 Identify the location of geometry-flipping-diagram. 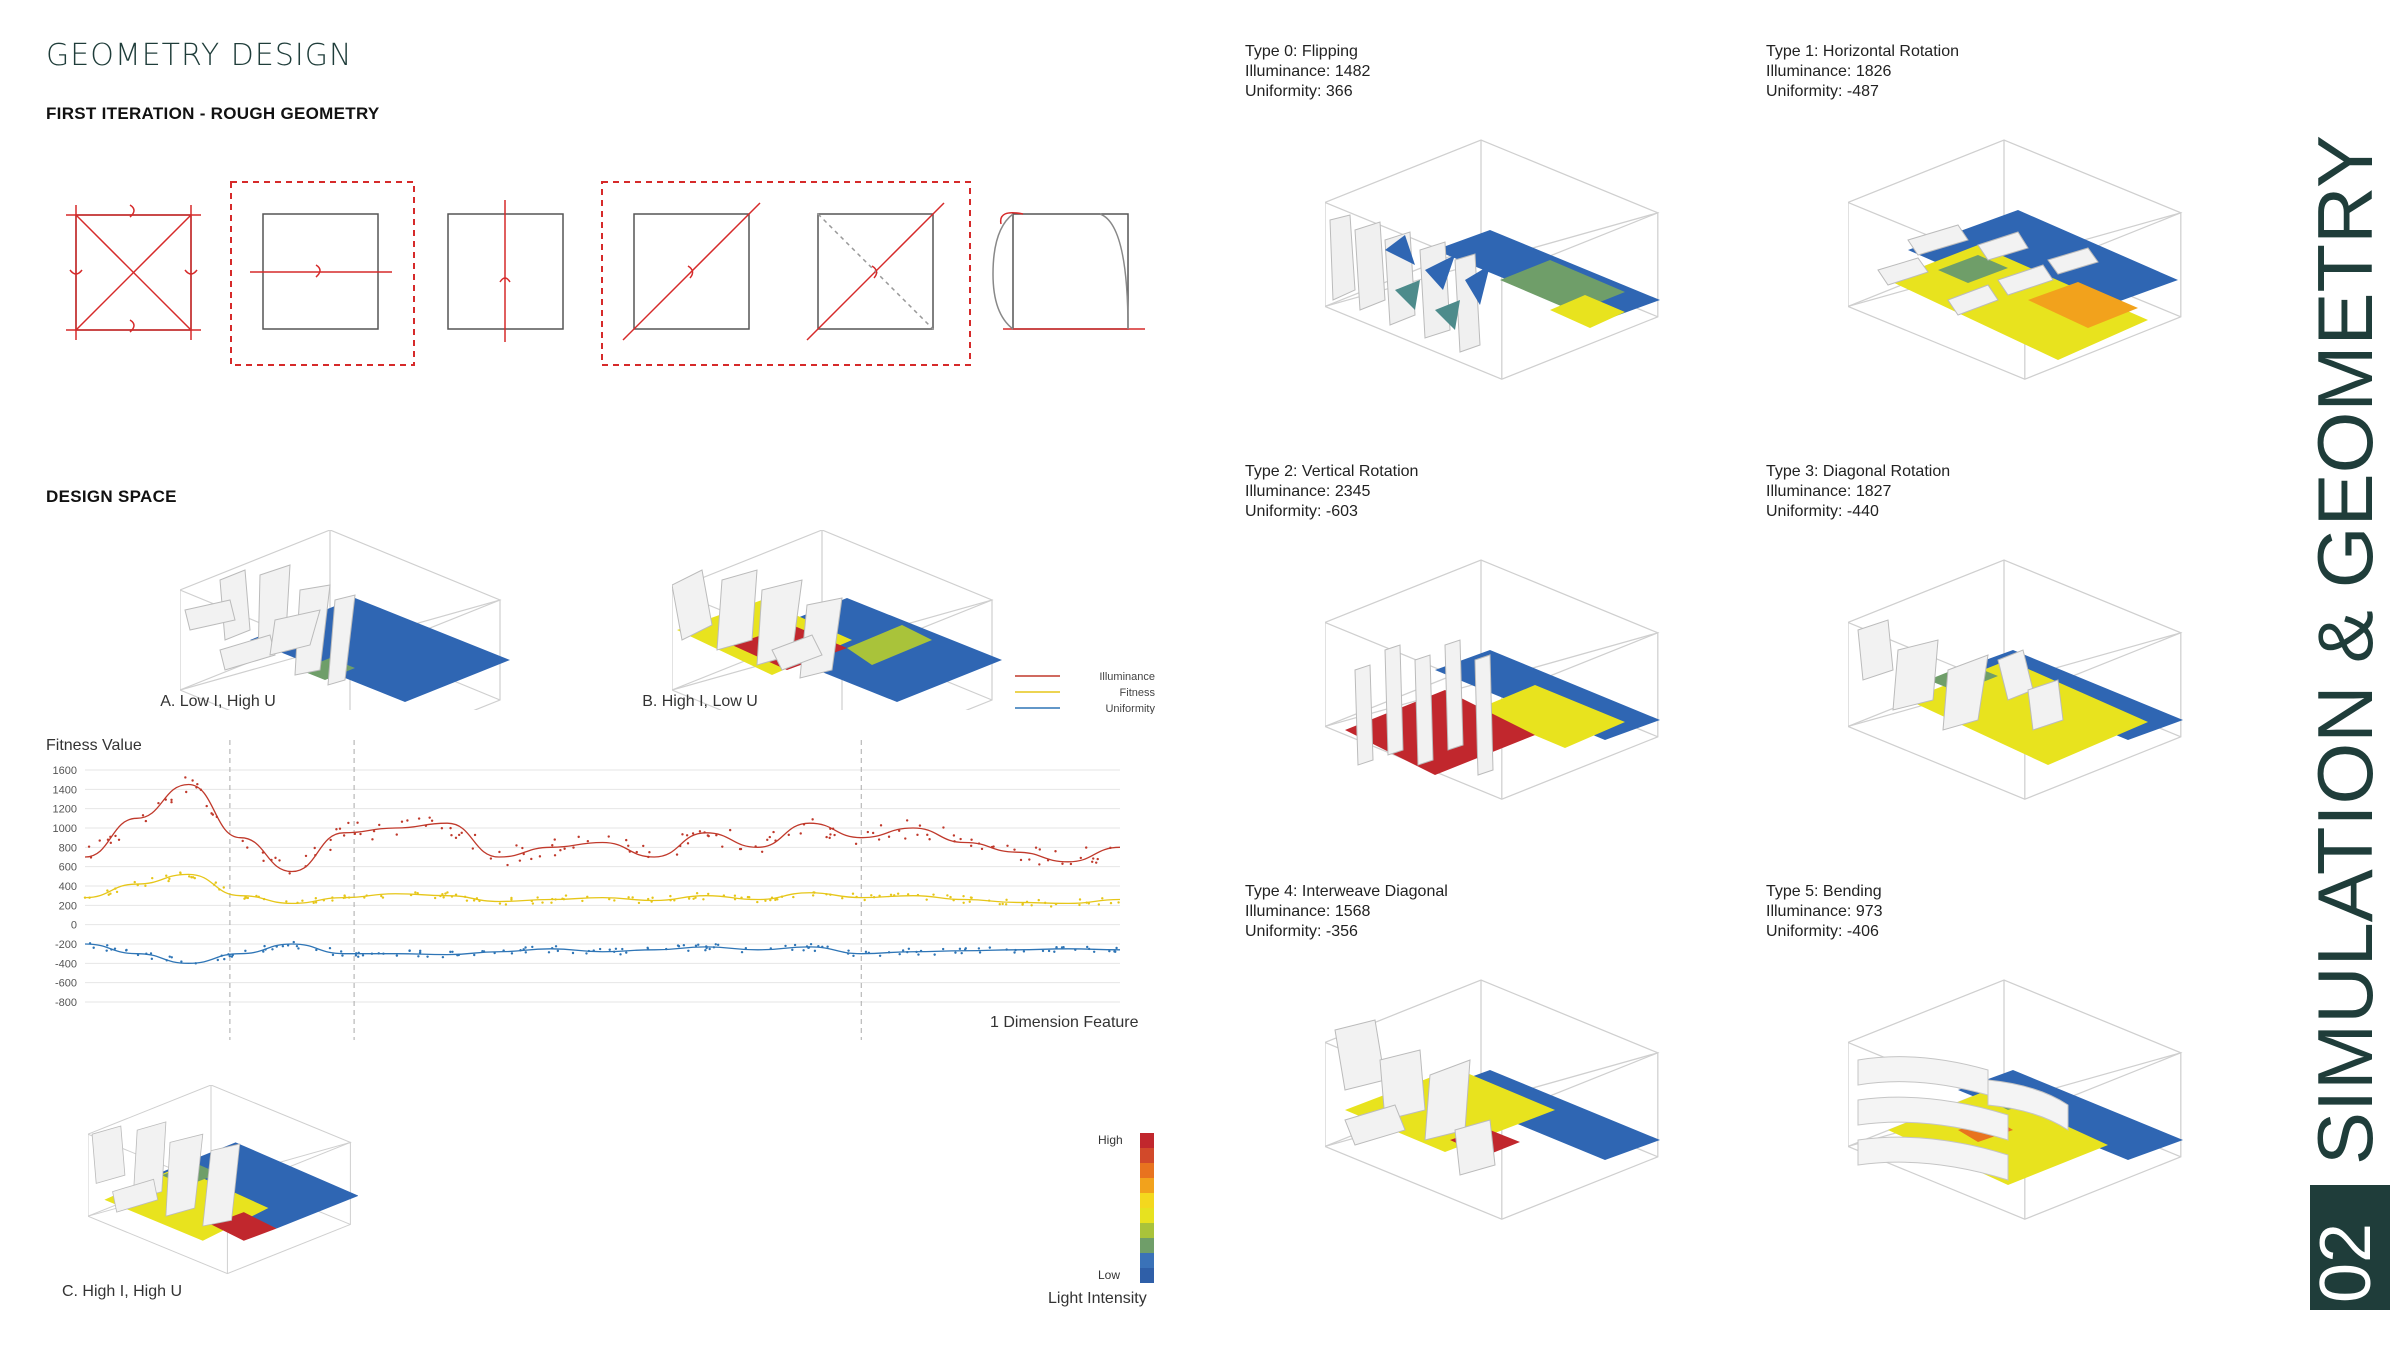
(133, 272).